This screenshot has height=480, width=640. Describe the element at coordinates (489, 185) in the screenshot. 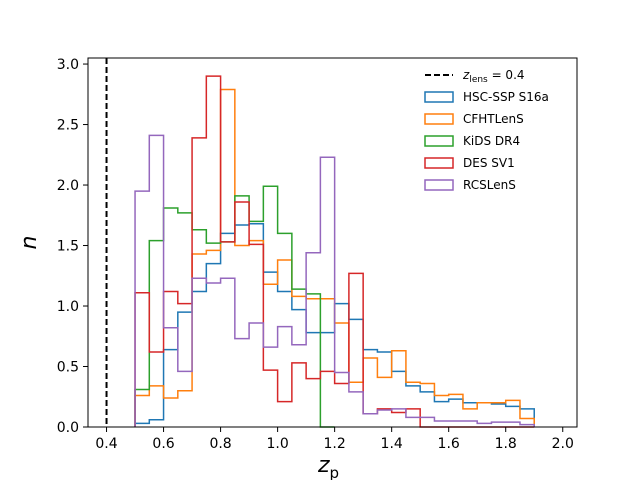

I see `legend-label: RCSLenS` at that location.